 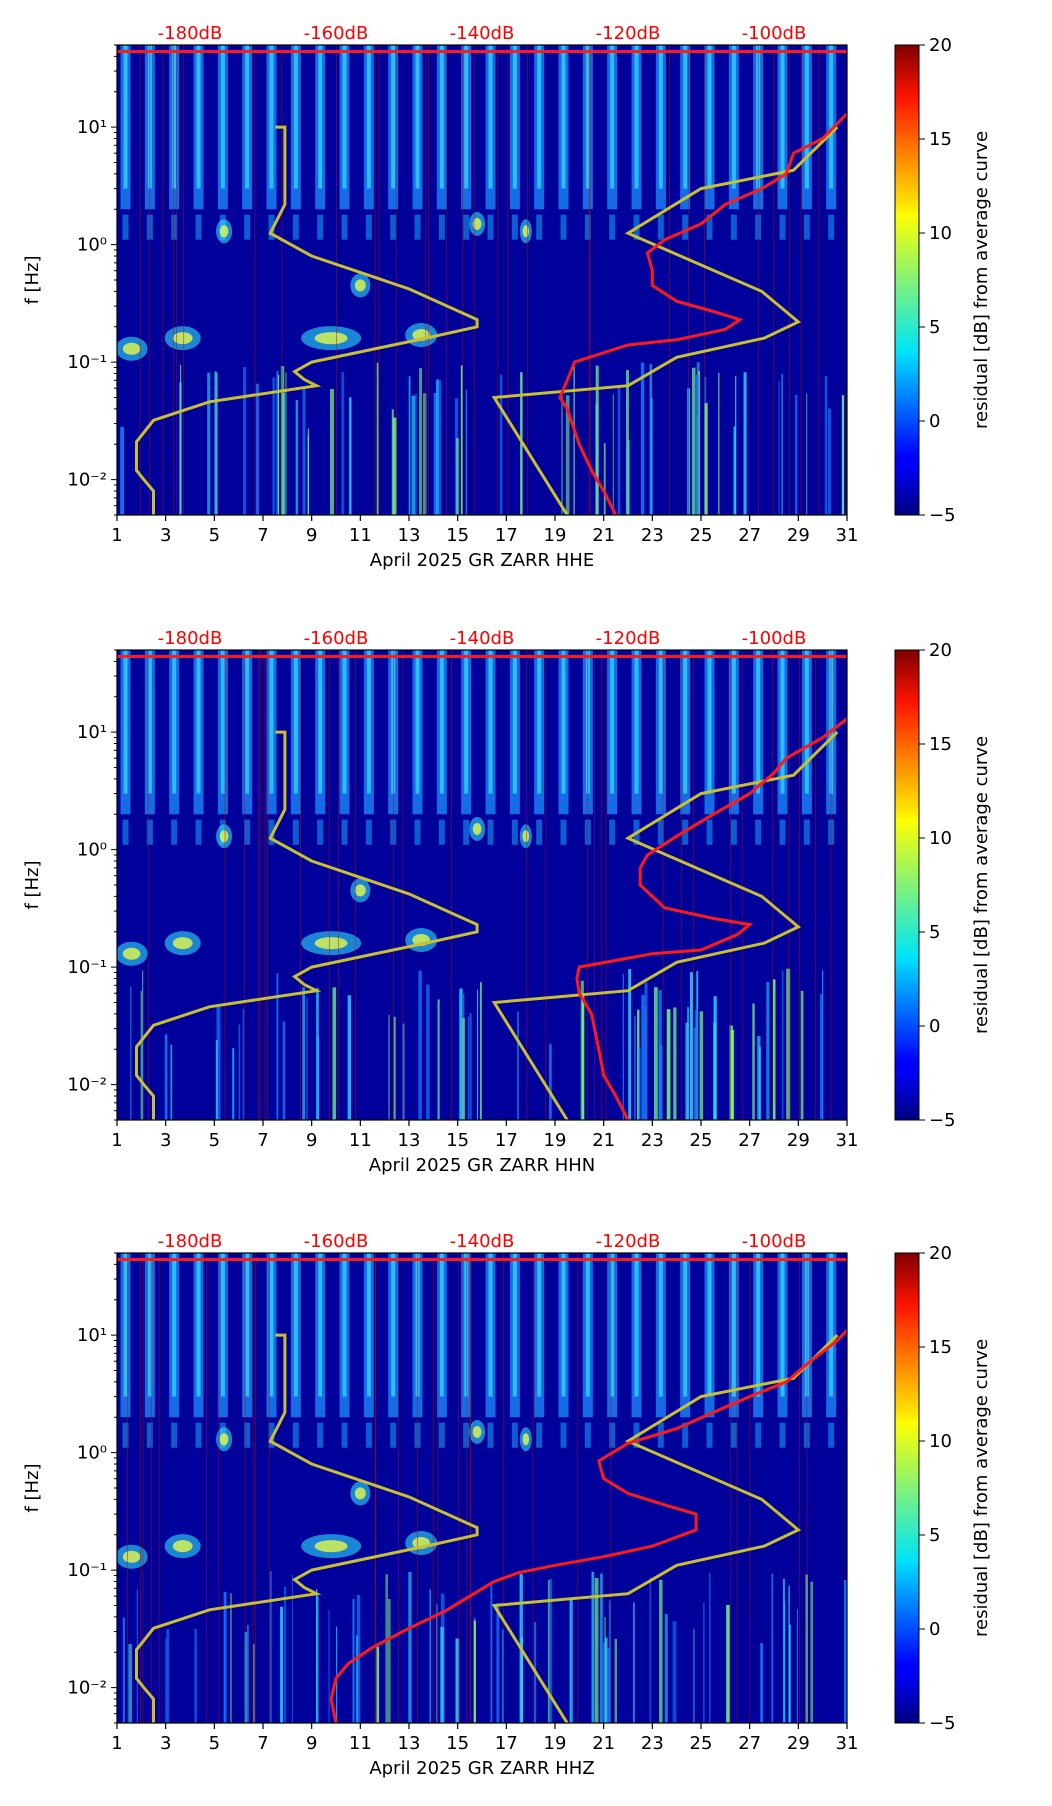 I want to click on colorbar-tick-label: −5, so click(x=942, y=515).